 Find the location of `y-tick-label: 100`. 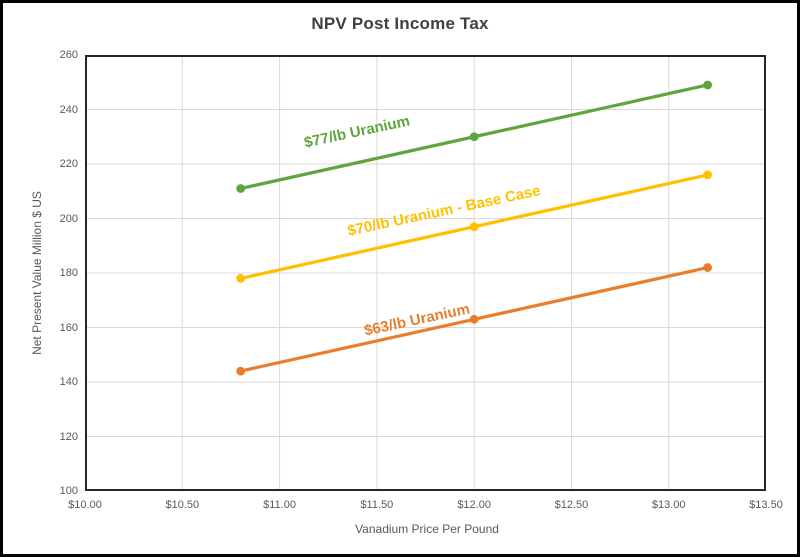

y-tick-label: 100 is located at coordinates (68, 491).